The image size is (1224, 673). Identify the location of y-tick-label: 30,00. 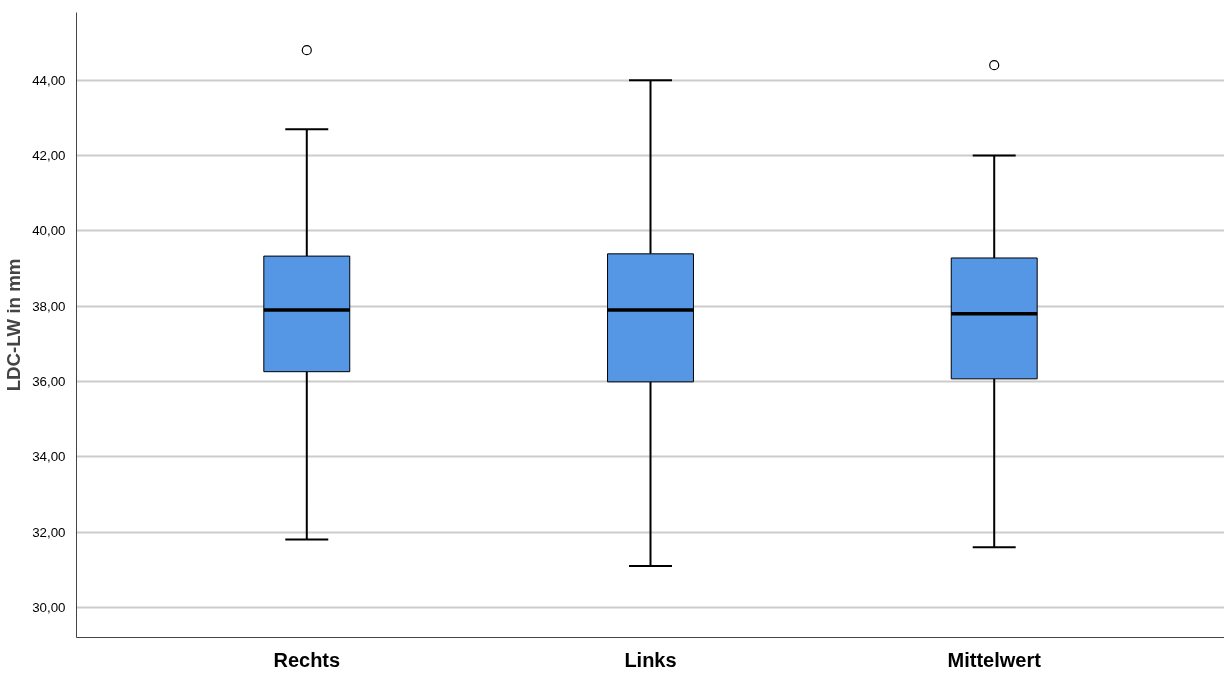
(49, 607).